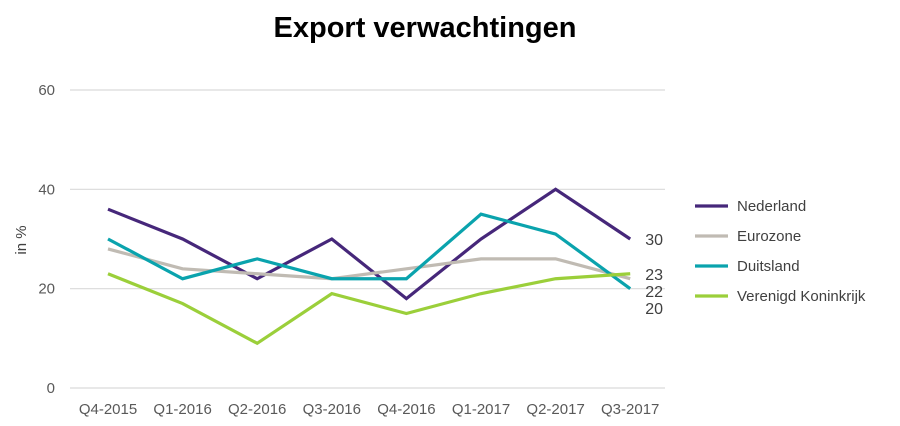  I want to click on x-tick-label: Q3-2016, so click(332, 409).